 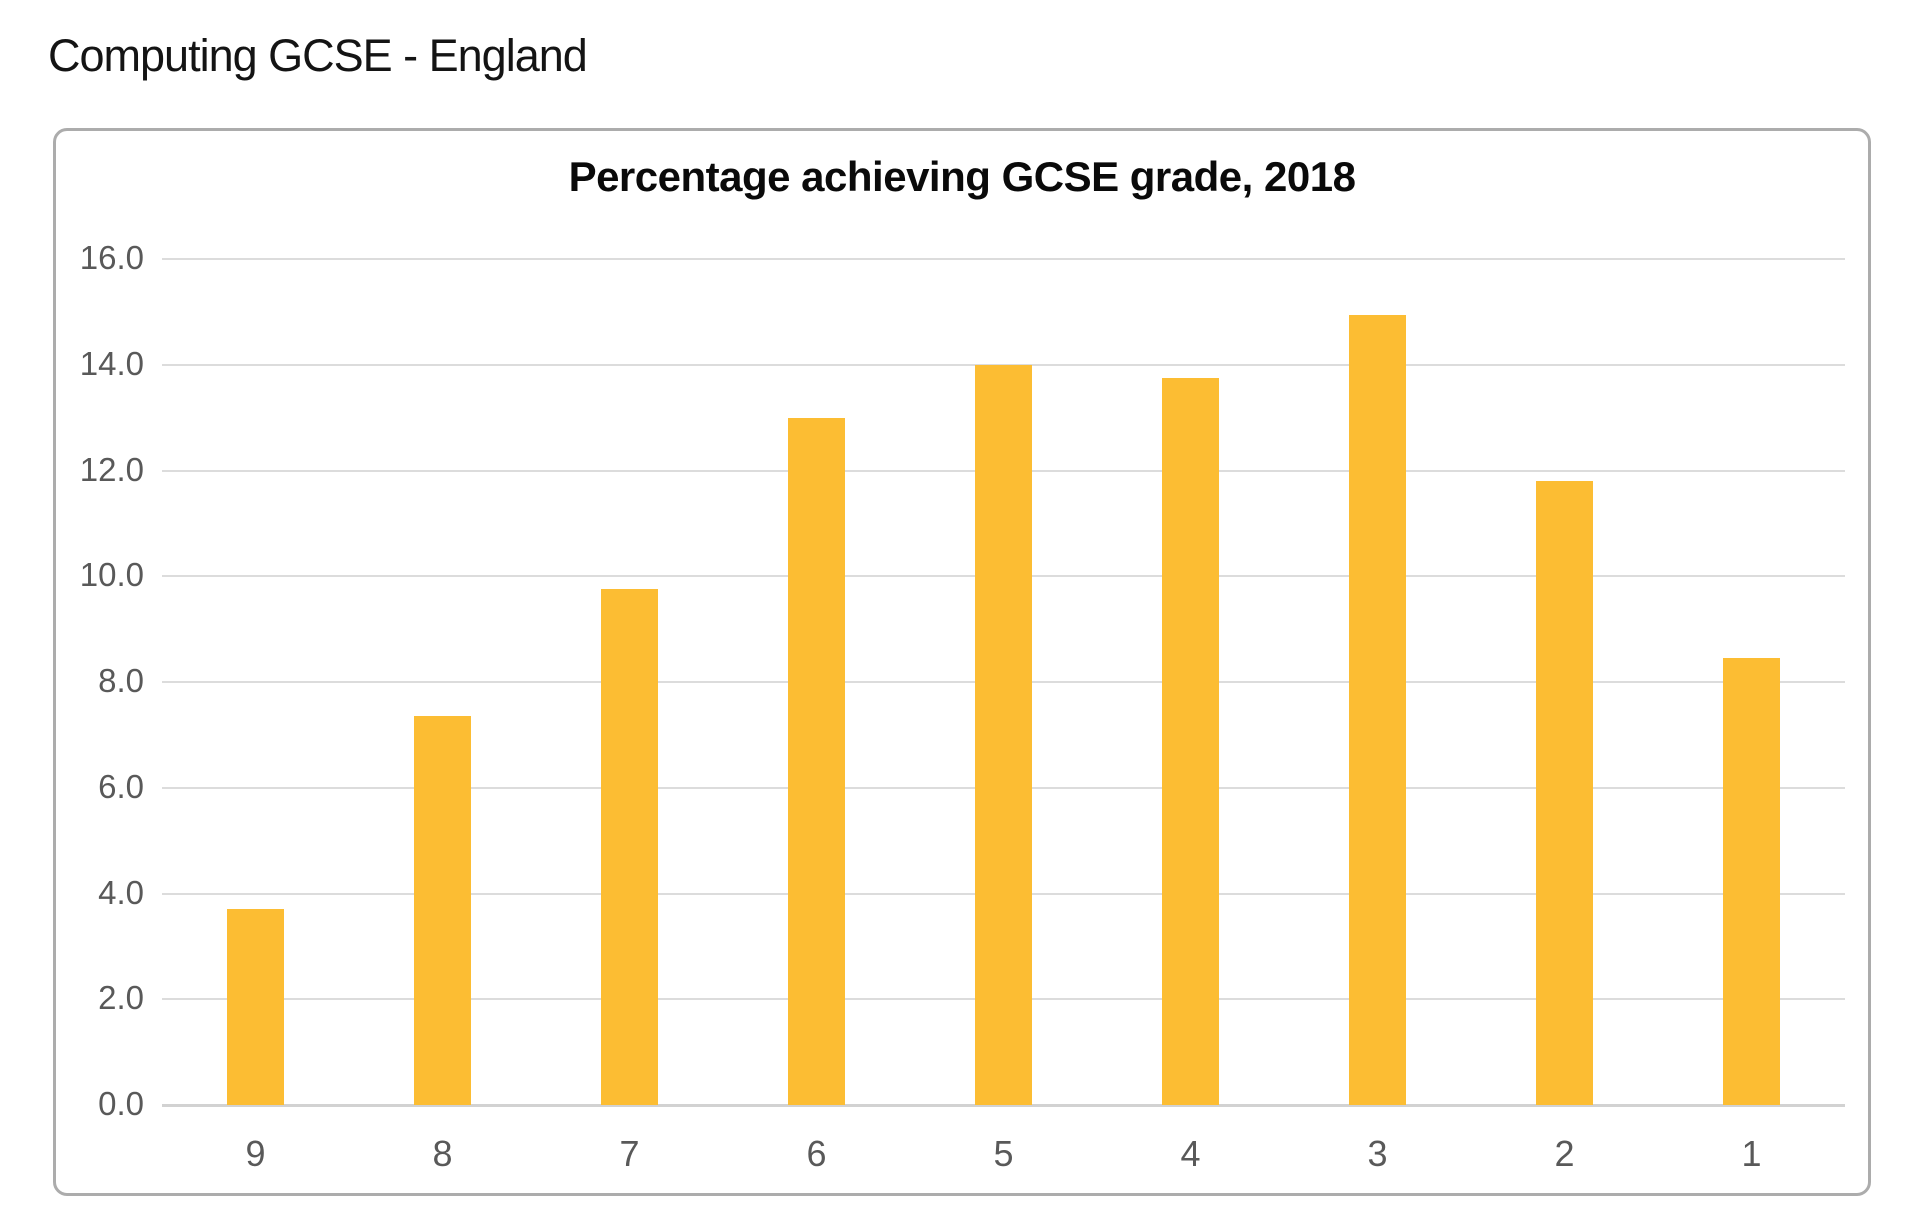 I want to click on y-axis-labels: 0.0 2.0 4.0 6.0 8.0 10.0 12.0 14.0 16.0, so click(x=100, y=680).